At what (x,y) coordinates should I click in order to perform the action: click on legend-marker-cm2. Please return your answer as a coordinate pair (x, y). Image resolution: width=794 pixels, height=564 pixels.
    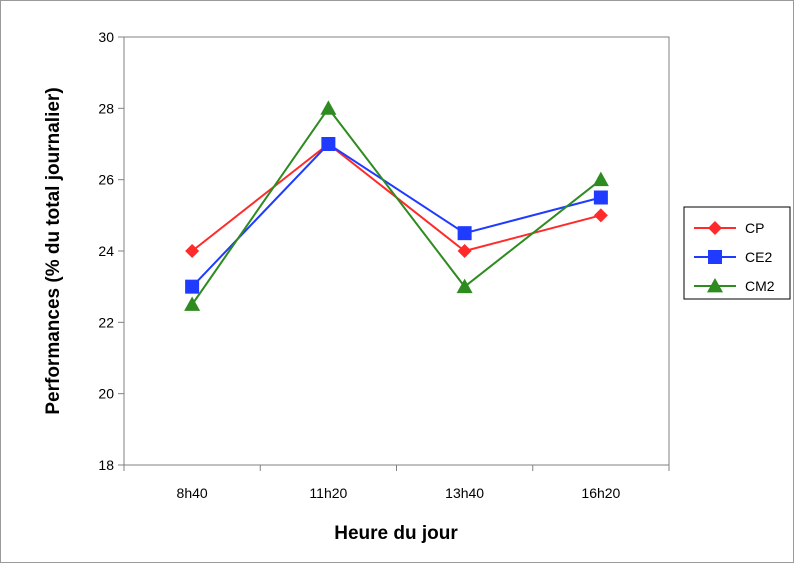
    Looking at the image, I should click on (715, 285).